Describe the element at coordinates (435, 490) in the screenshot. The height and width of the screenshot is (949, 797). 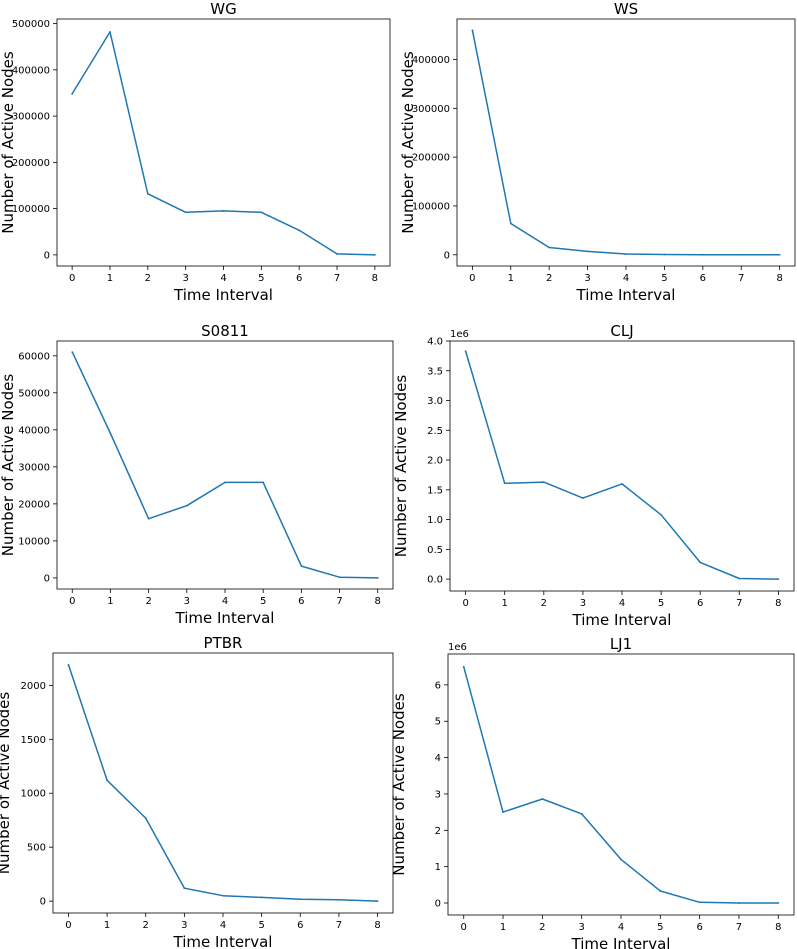
I see `y-tick-label: 1.5` at that location.